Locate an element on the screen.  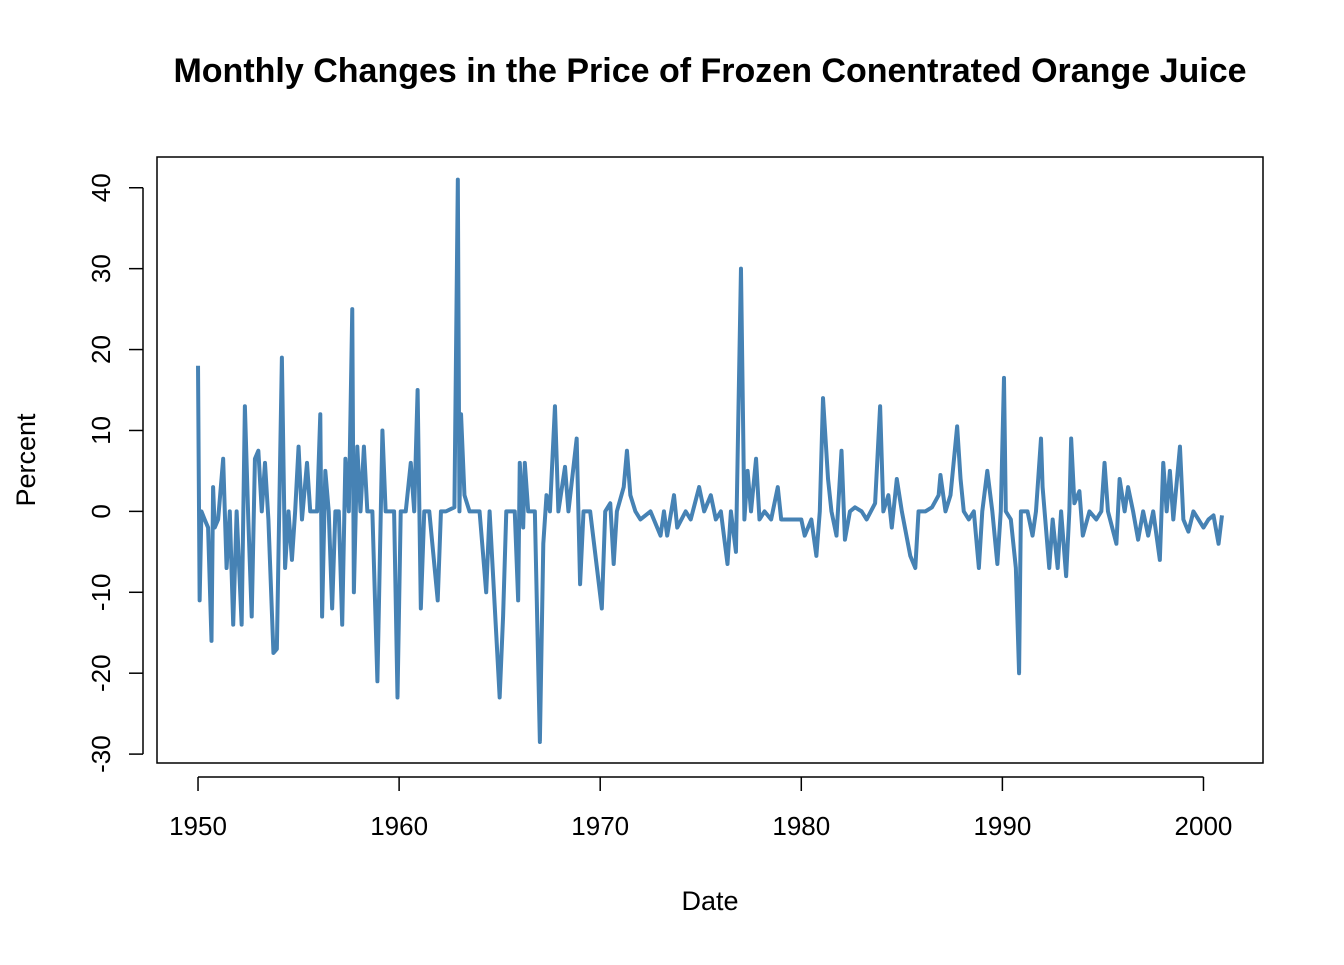
y-axis-label: Percent is located at coordinates (26, 460).